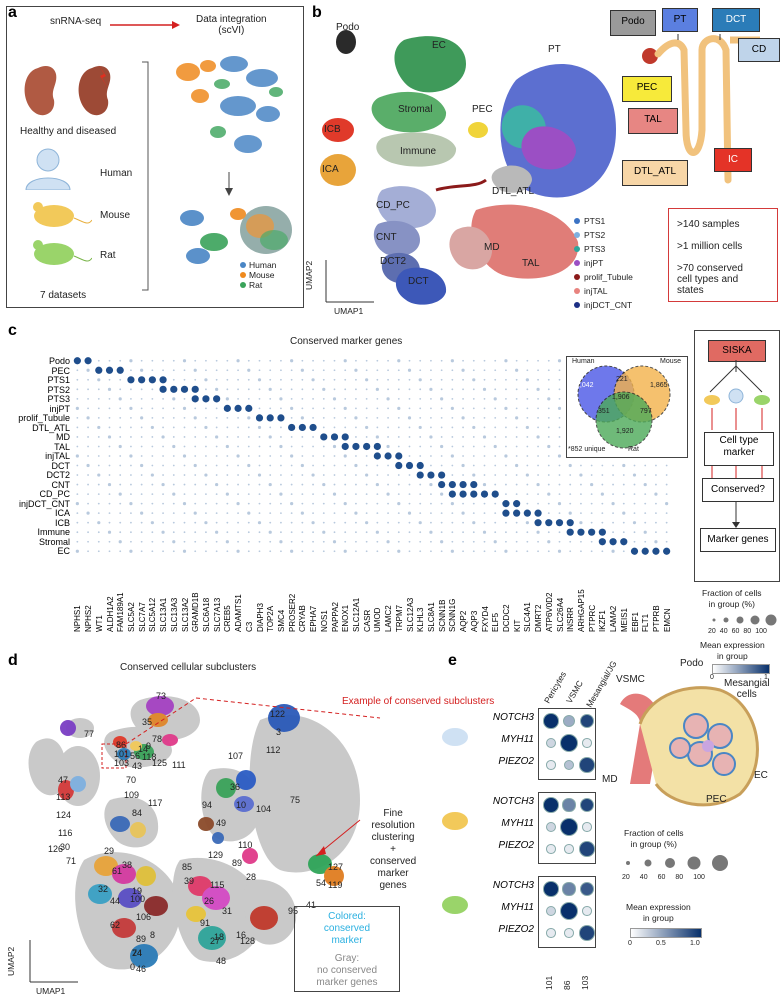 This screenshot has width=782, height=1000. What do you see at coordinates (603, 235) in the screenshot?
I see `legend-pts2: PTS2` at bounding box center [603, 235].